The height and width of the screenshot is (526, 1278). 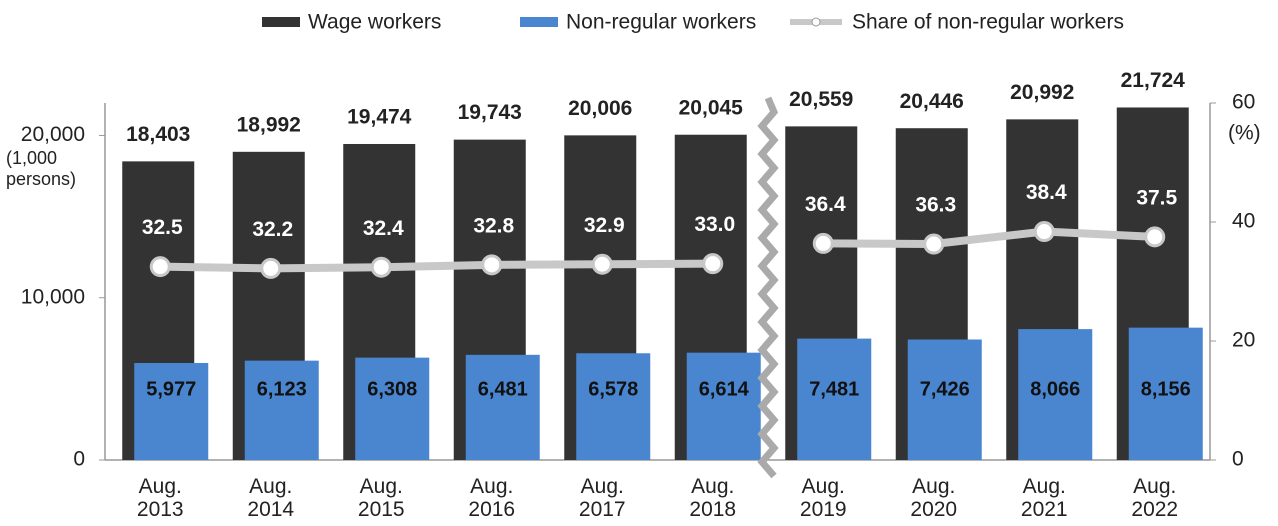 What do you see at coordinates (602, 498) in the screenshot?
I see `x-tick-label: Aug. 2017` at bounding box center [602, 498].